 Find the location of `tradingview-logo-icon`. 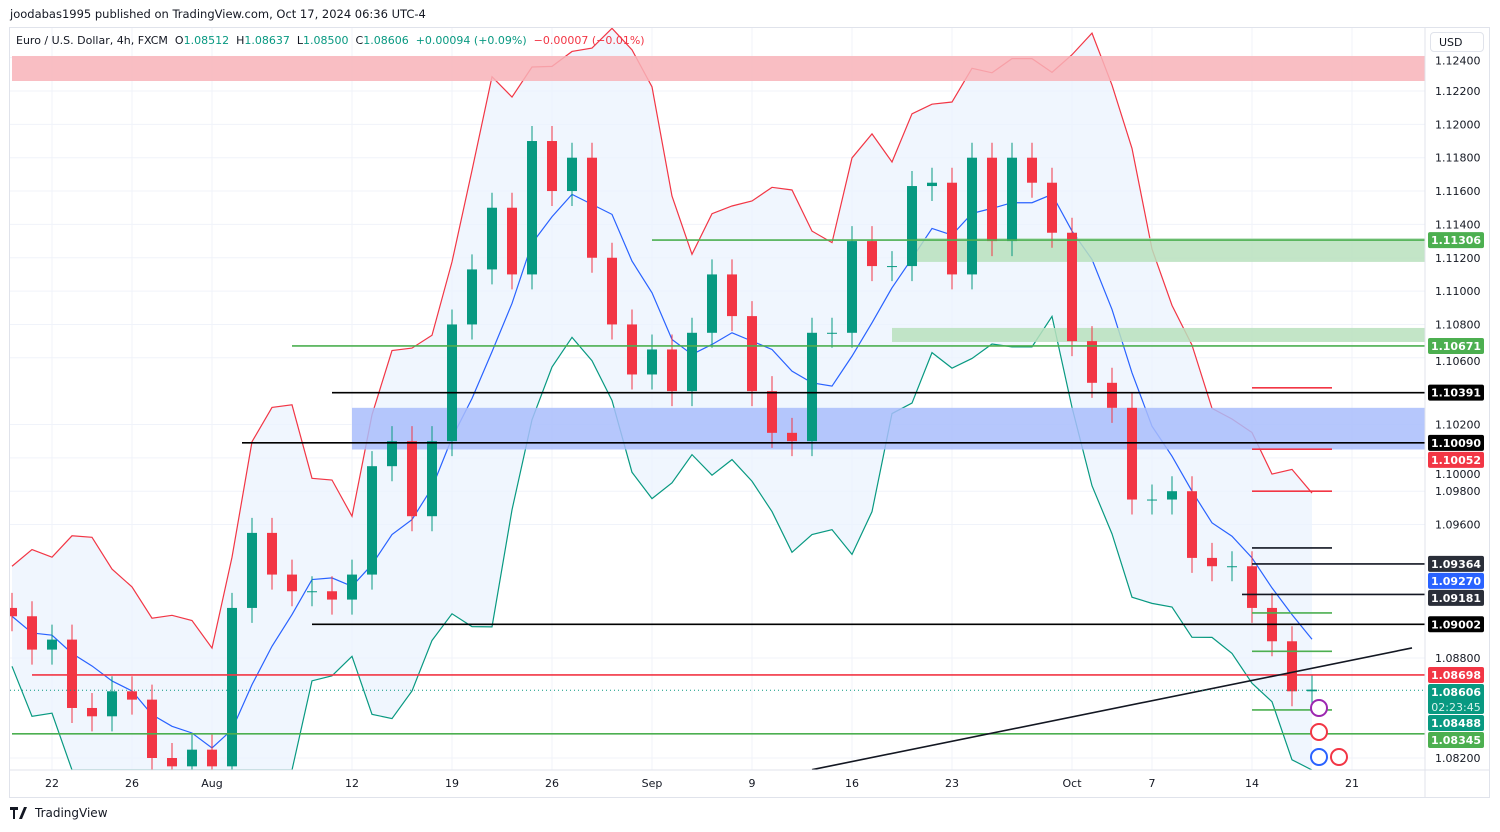

tradingview-logo-icon is located at coordinates (18, 813).